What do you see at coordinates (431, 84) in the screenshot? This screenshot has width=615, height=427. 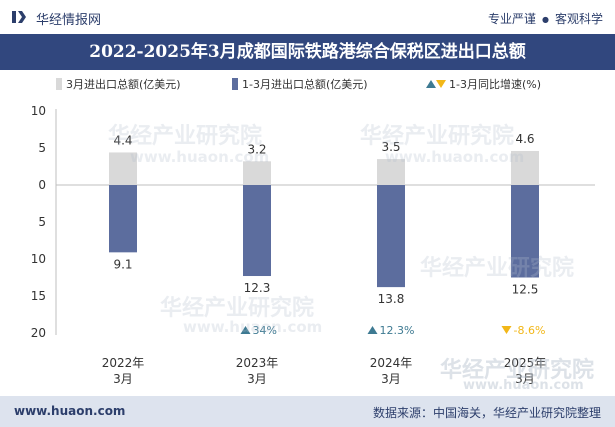 I see `legend-up-triangle-icon` at bounding box center [431, 84].